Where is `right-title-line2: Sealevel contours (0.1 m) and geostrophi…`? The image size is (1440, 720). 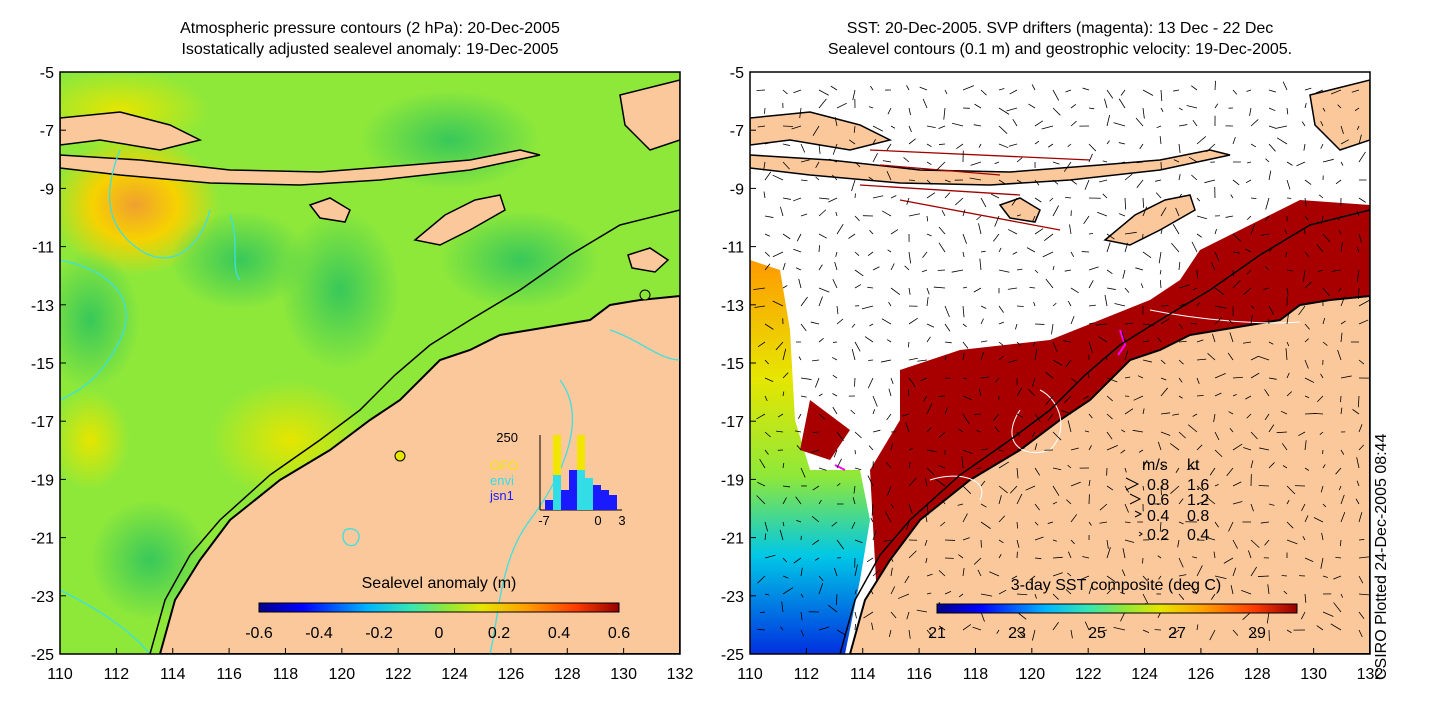
right-title-line2: Sealevel contours (0.1 m) and geostrophi… is located at coordinates (1060, 49).